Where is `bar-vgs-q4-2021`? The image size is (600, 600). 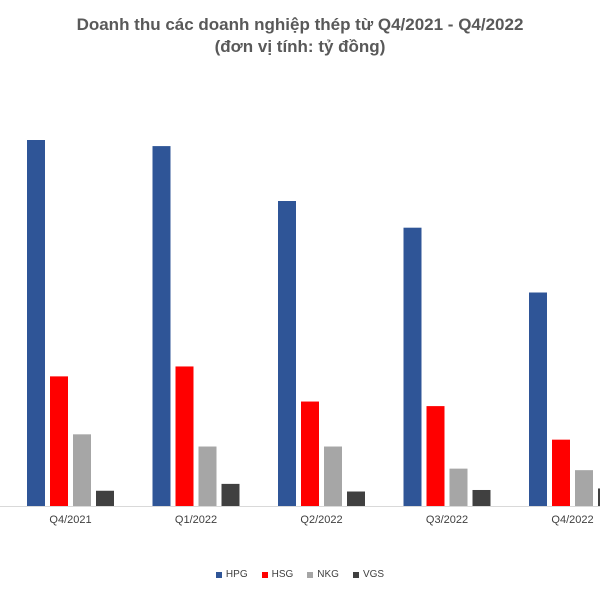 bar-vgs-q4-2021 is located at coordinates (105, 498).